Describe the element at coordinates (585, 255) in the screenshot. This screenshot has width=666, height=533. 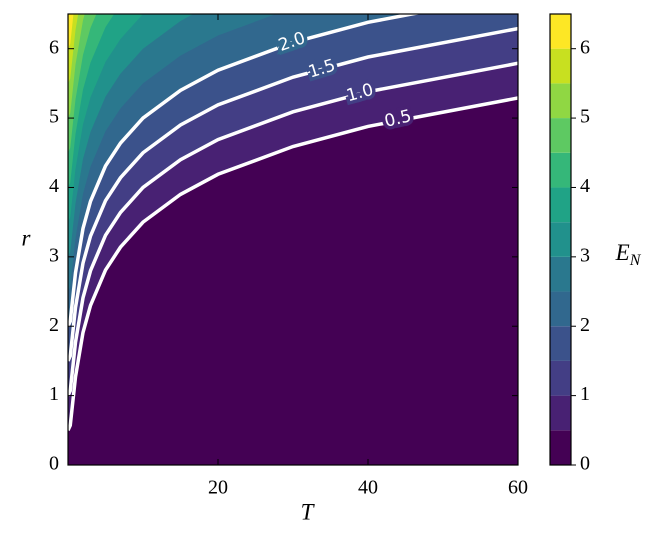
I see `colorbar-tick-label: 3` at that location.